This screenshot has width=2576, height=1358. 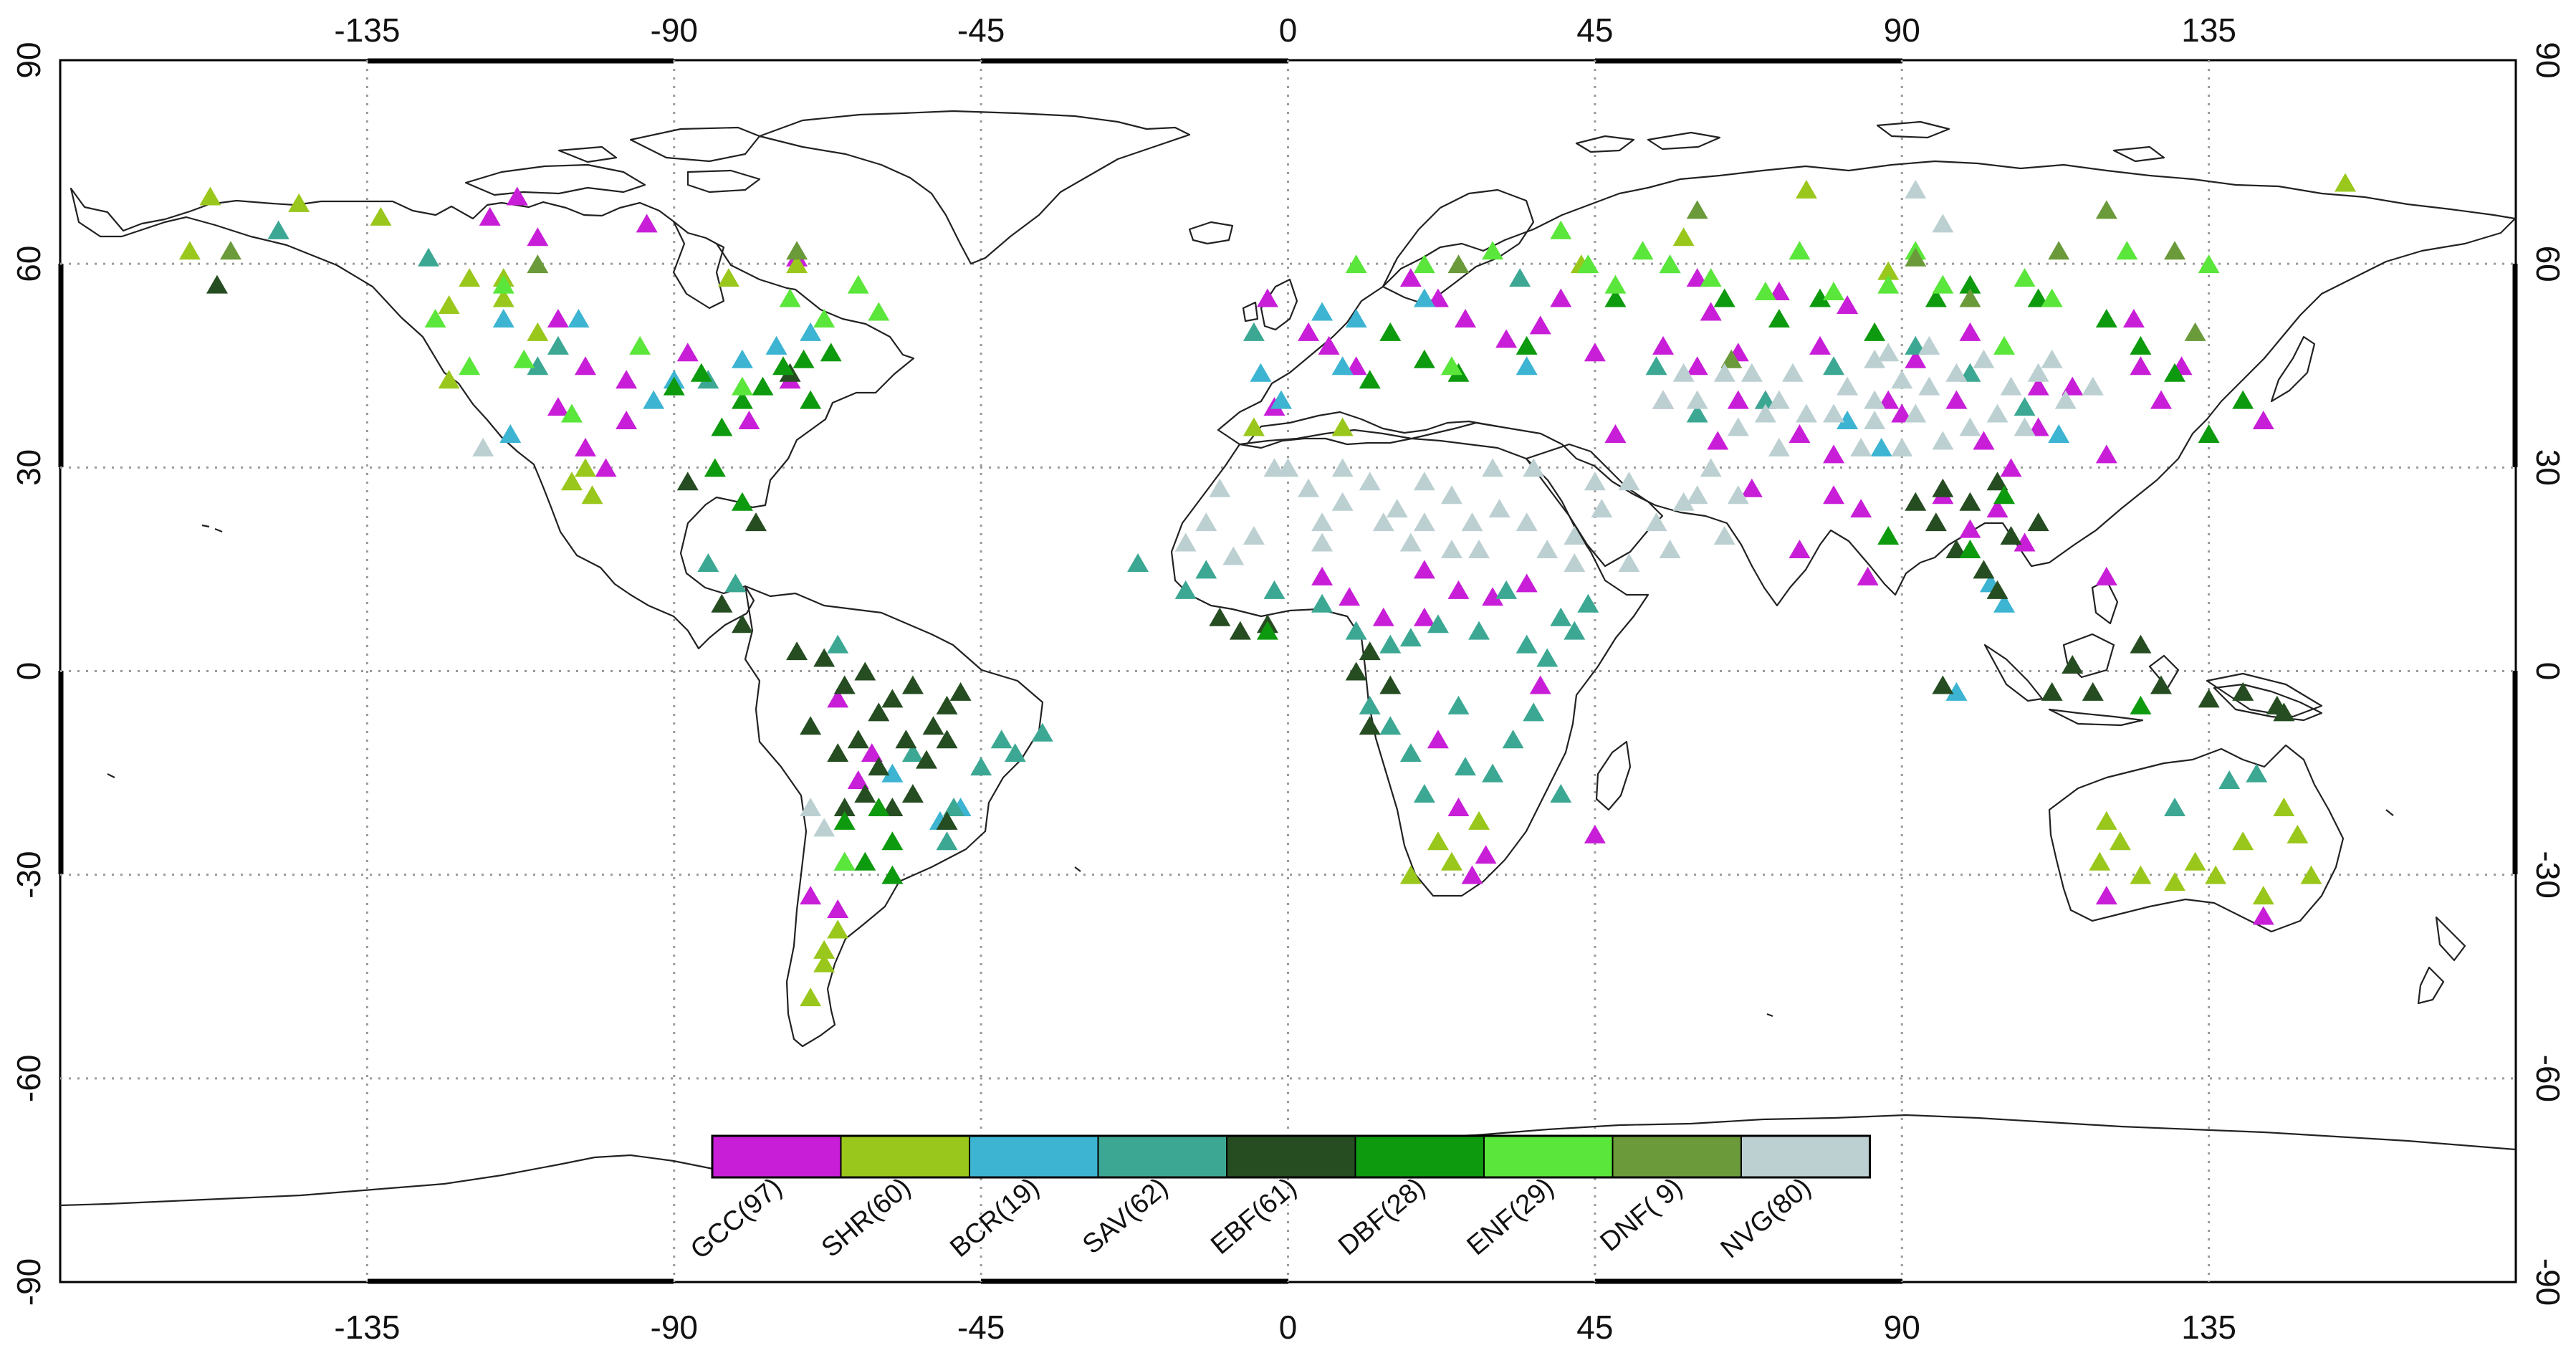 I want to click on right-tick-label: 30, so click(x=2548, y=467).